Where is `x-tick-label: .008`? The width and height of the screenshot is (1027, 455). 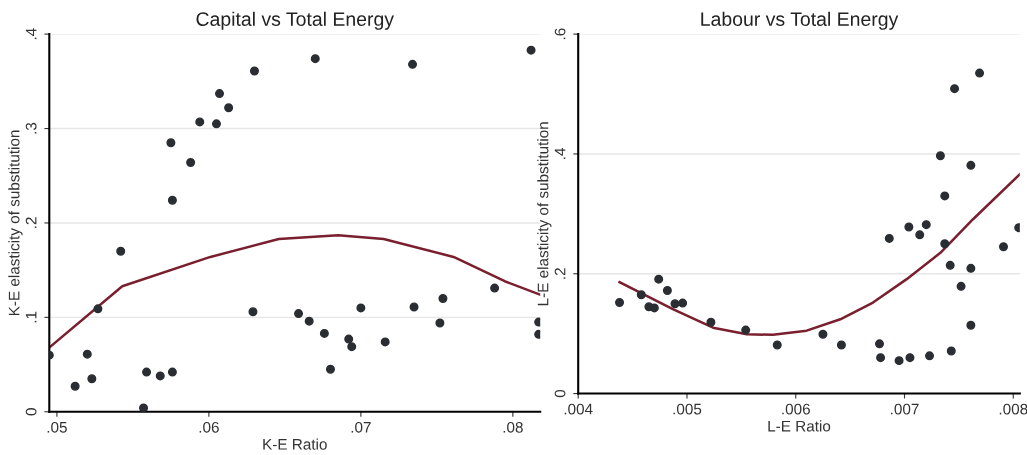 x-tick-label: .008 is located at coordinates (1013, 409).